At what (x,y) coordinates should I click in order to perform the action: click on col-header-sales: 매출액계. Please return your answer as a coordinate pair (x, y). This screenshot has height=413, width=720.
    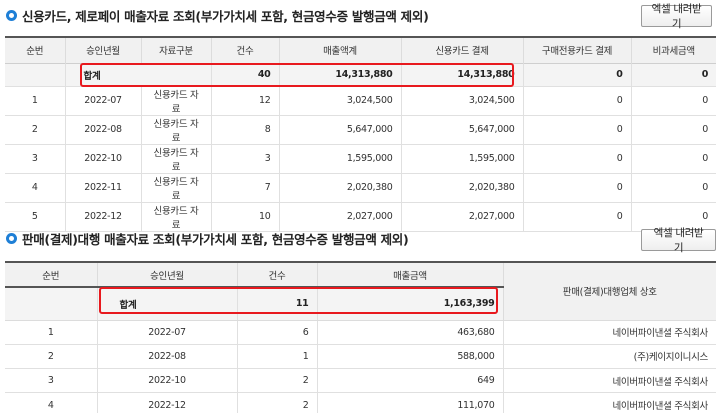
    Looking at the image, I should click on (339, 50).